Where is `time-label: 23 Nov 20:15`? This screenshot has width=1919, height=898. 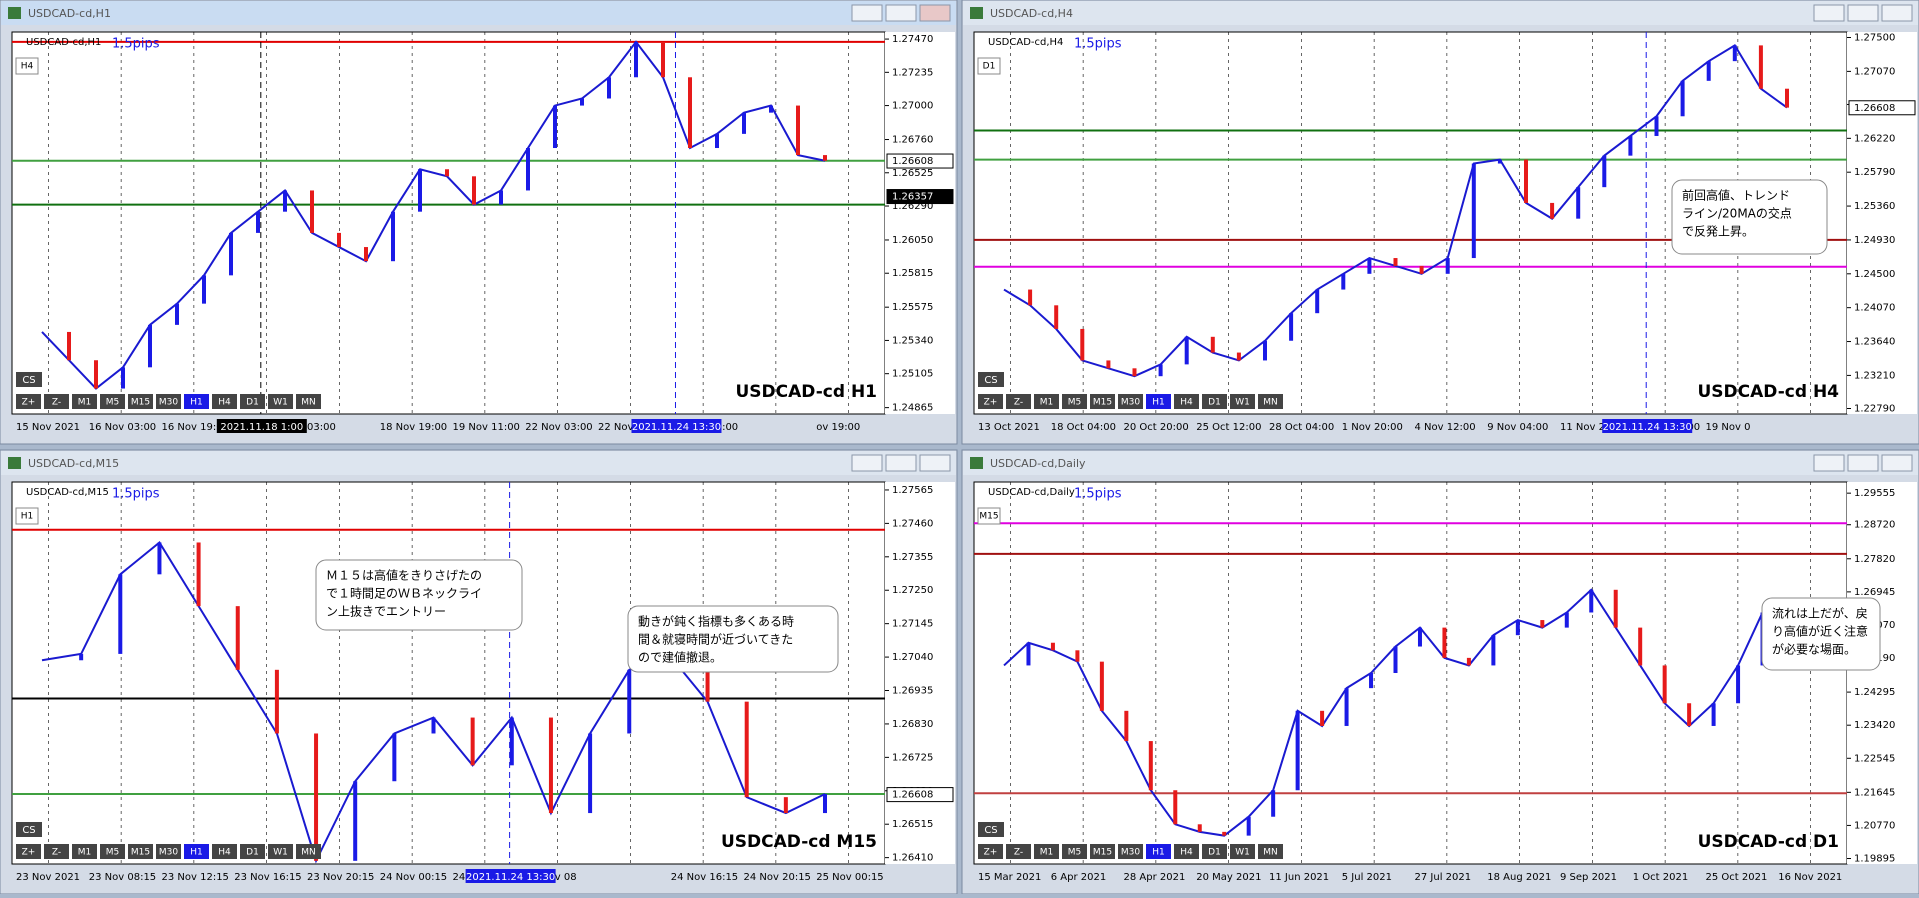
time-label: 23 Nov 20:15 is located at coordinates (340, 877).